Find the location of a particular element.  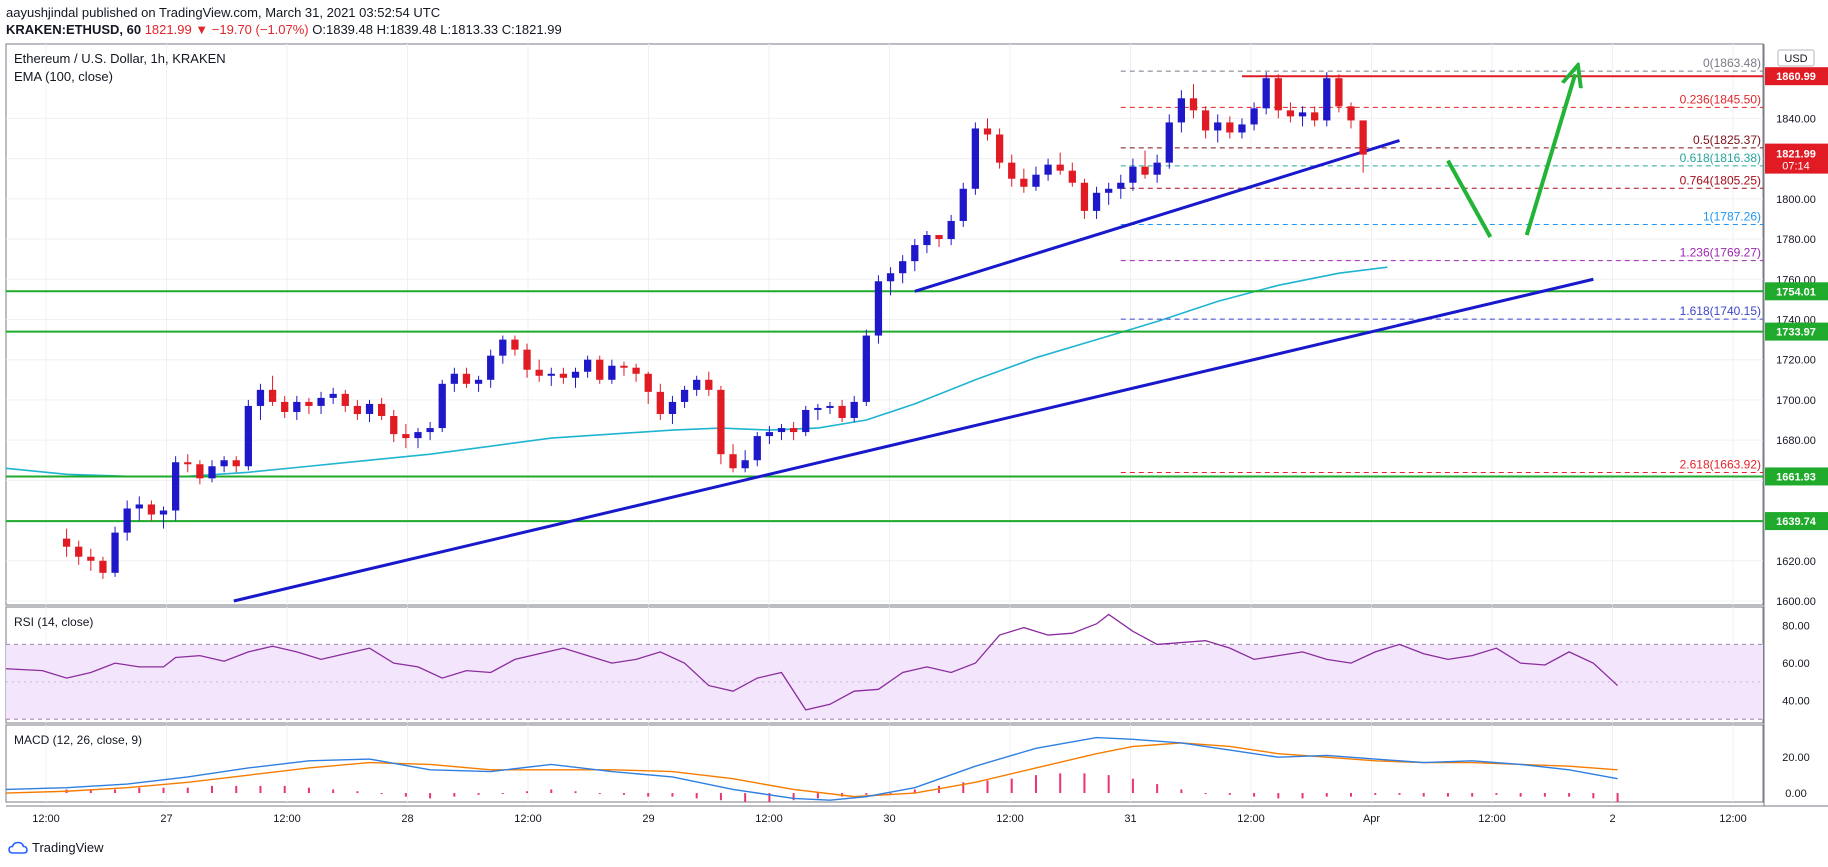

macd-tick-label: 0.00 is located at coordinates (1795, 794).